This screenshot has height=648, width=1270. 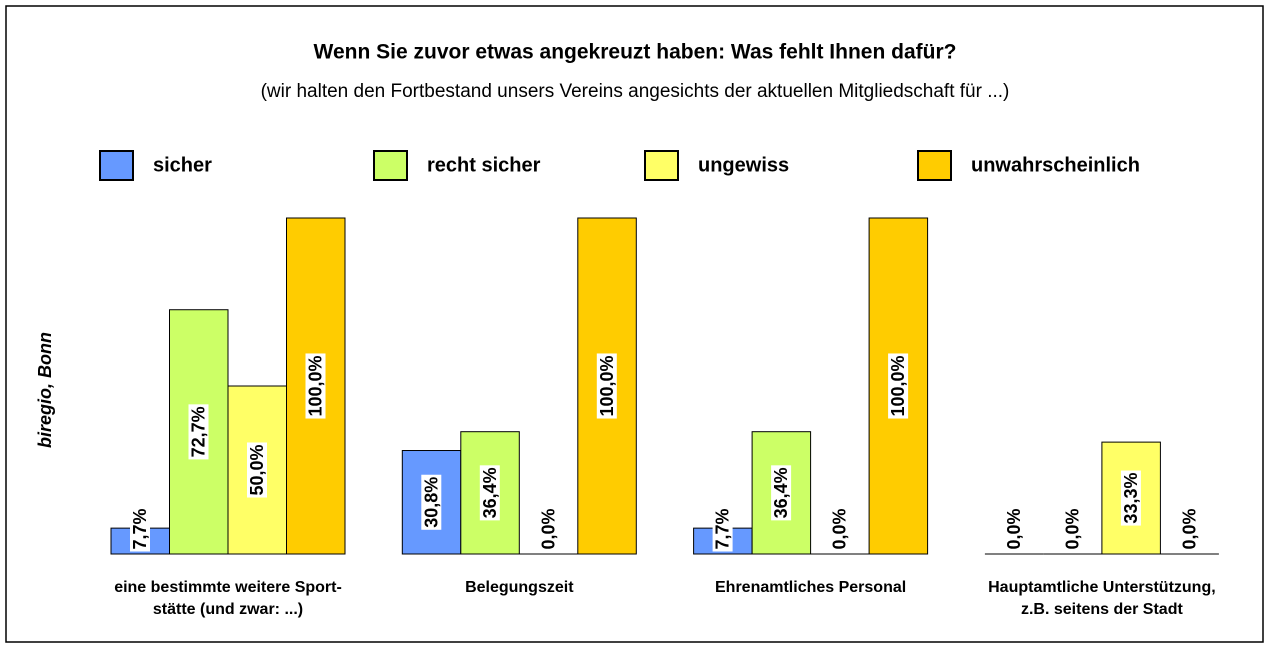 I want to click on value-label: 33,3%, so click(x=1131, y=498).